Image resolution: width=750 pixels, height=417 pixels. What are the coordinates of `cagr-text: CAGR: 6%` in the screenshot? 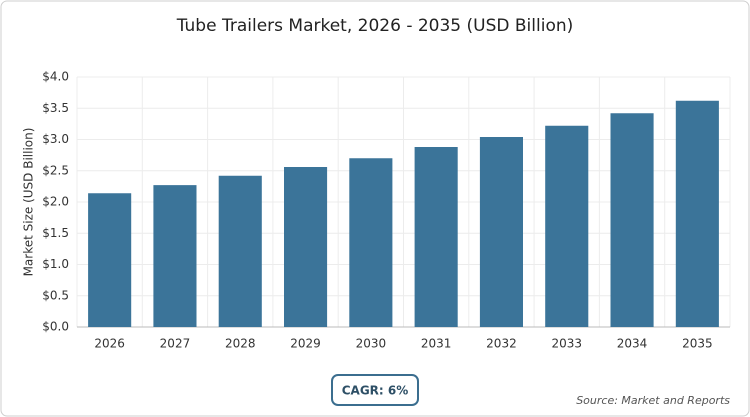 It's located at (375, 391).